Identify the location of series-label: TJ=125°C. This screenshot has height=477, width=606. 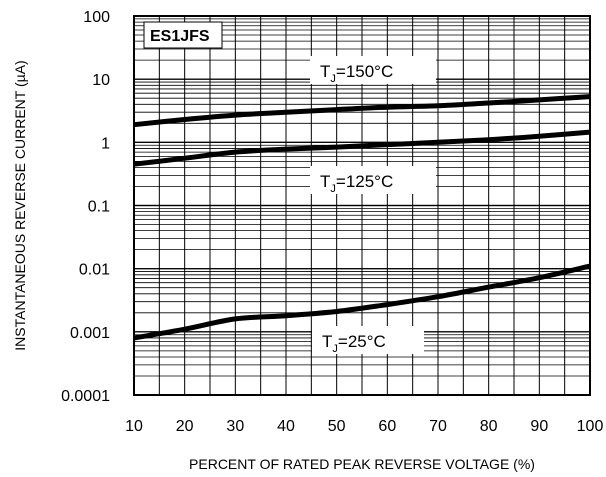
(373, 180).